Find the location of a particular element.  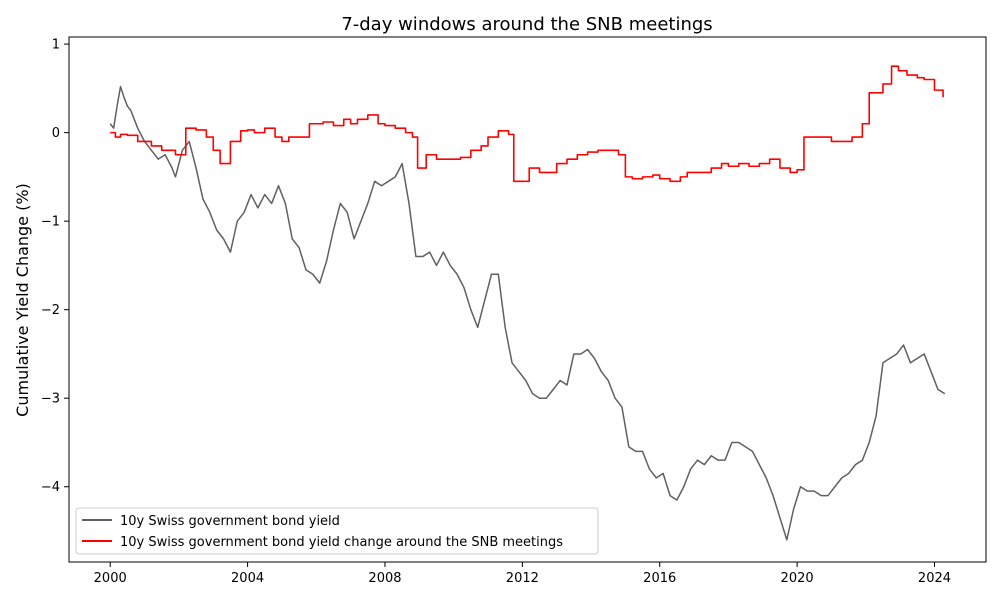

x-axis: 2000 2004 2008 2012 2016 2020 2024 is located at coordinates (522, 574).